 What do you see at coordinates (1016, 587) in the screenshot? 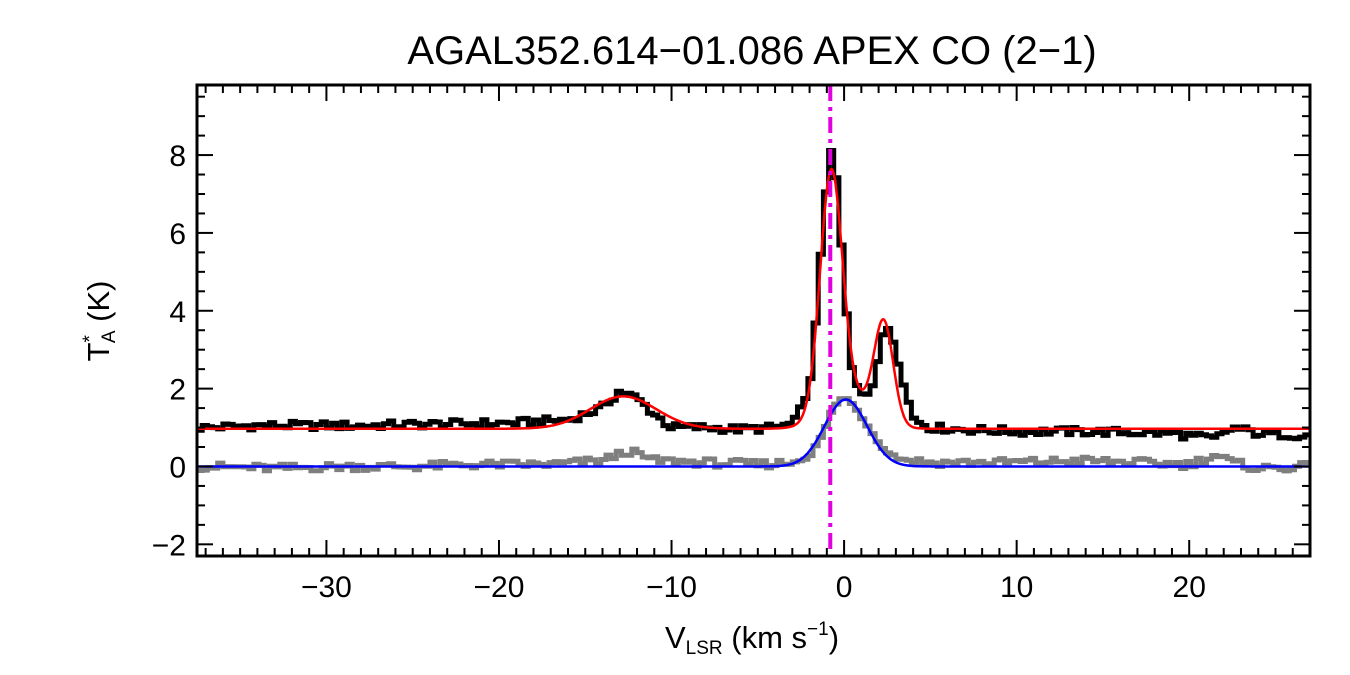
I see `x-tick-label: 10` at bounding box center [1016, 587].